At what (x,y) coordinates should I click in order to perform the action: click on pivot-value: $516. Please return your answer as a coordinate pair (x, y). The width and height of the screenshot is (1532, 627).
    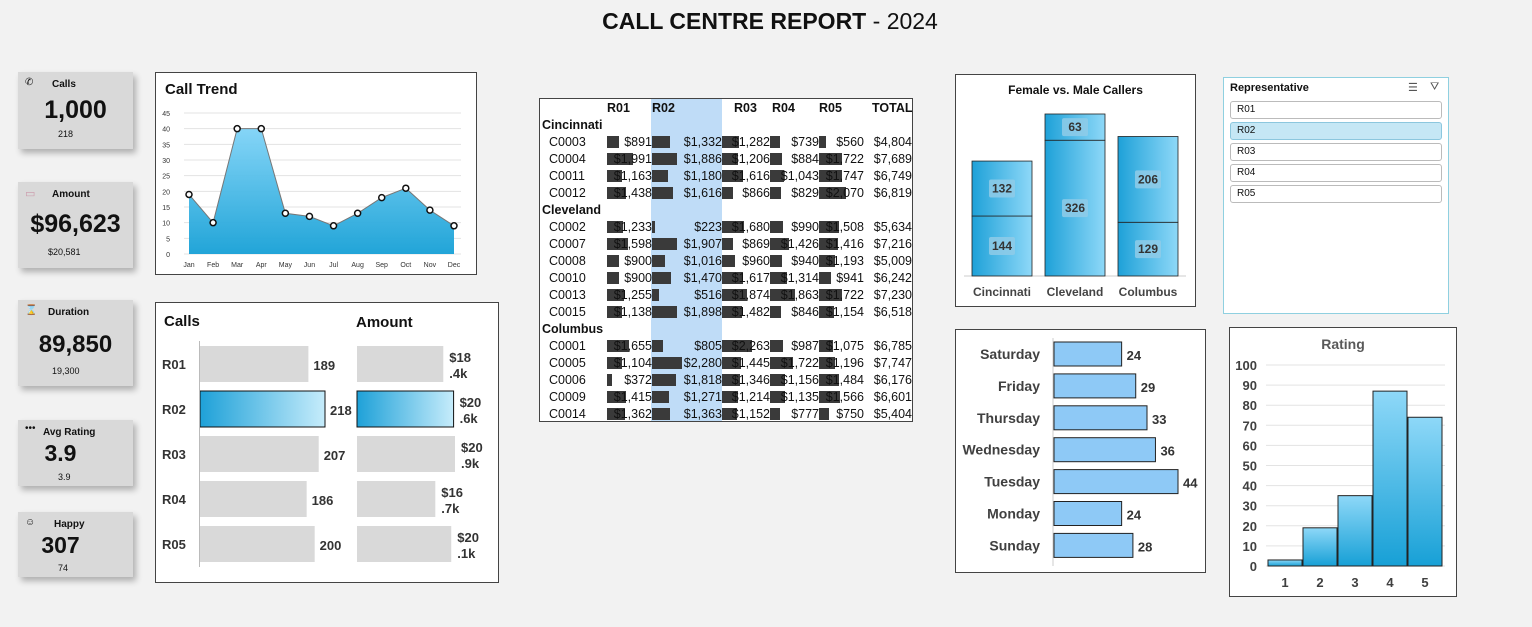
    Looking at the image, I should click on (708, 295).